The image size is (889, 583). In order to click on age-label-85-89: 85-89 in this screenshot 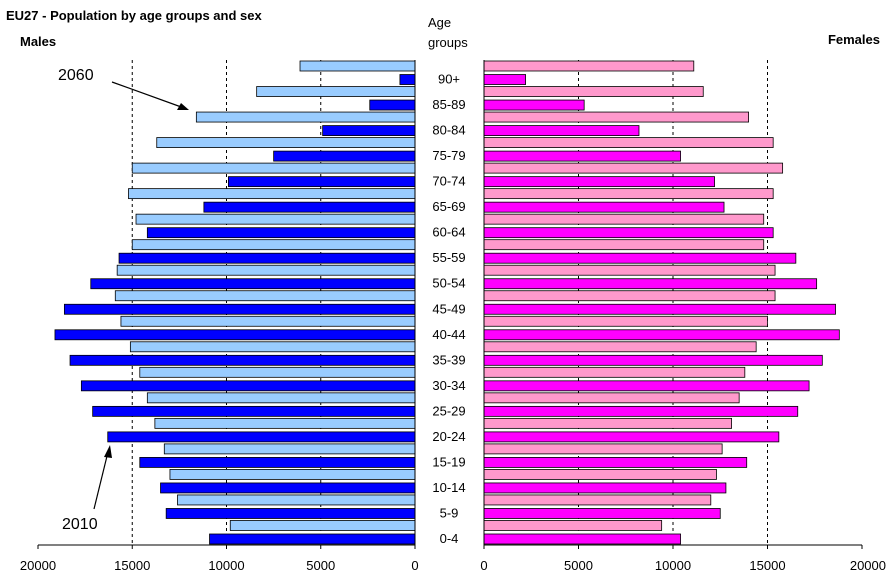, I will do `click(448, 104)`.